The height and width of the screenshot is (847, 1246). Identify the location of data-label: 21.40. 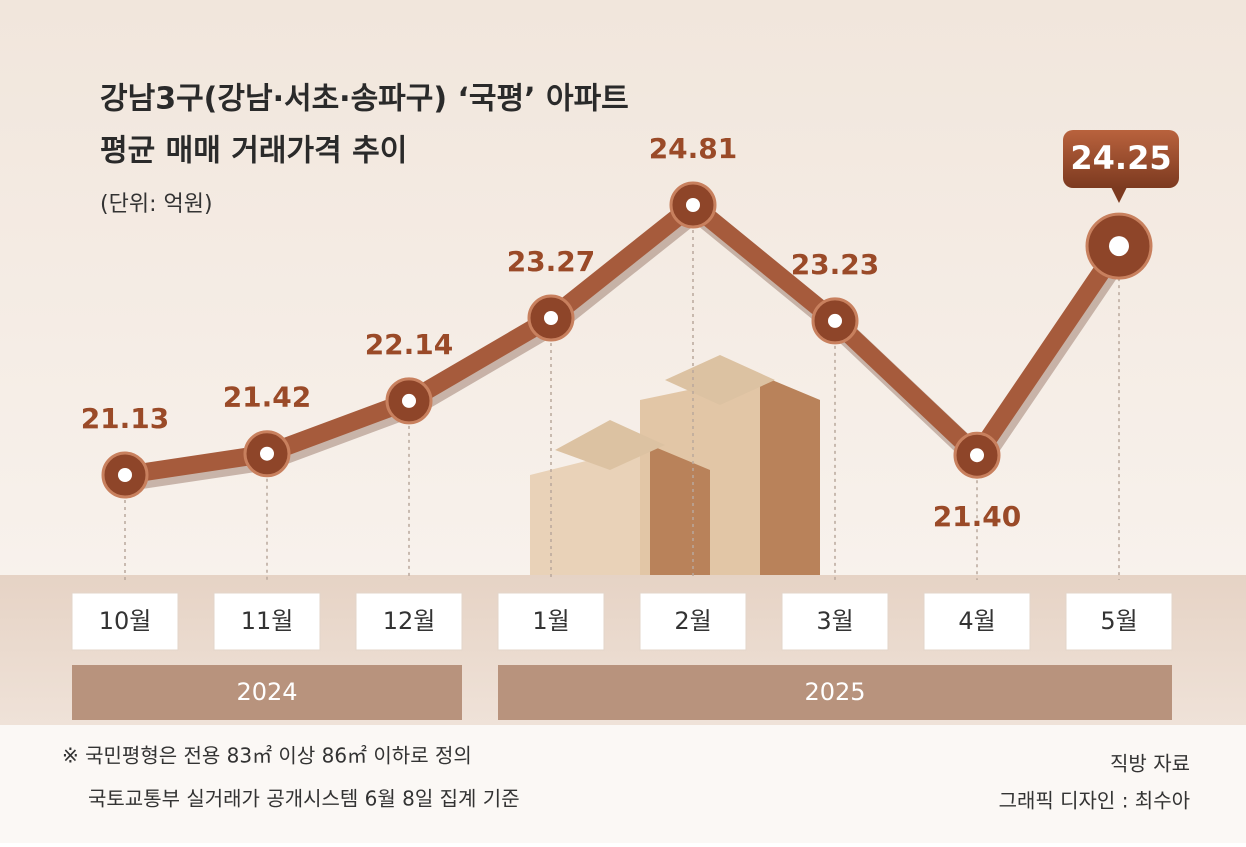
(977, 516).